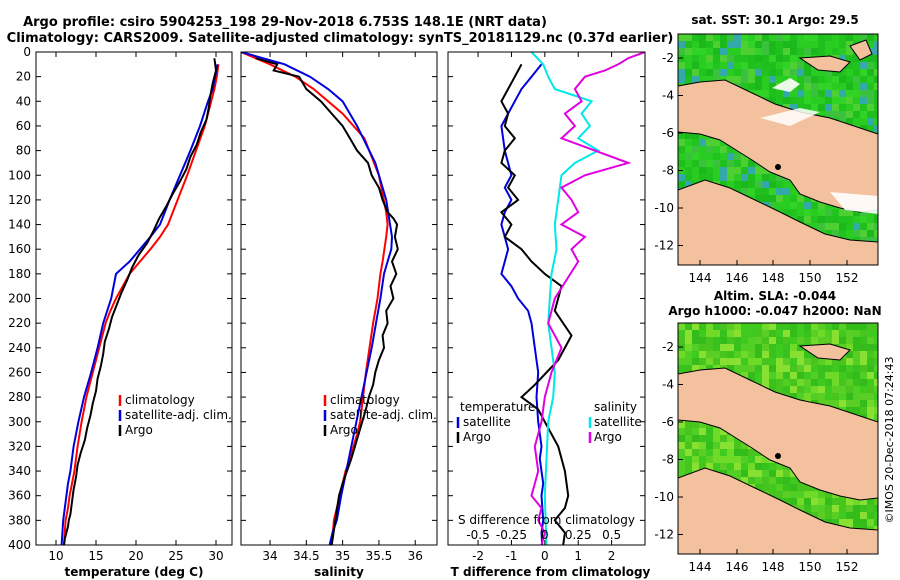 The width and height of the screenshot is (900, 580). What do you see at coordinates (135, 556) in the screenshot?
I see `x-tick-label: 20` at bounding box center [135, 556].